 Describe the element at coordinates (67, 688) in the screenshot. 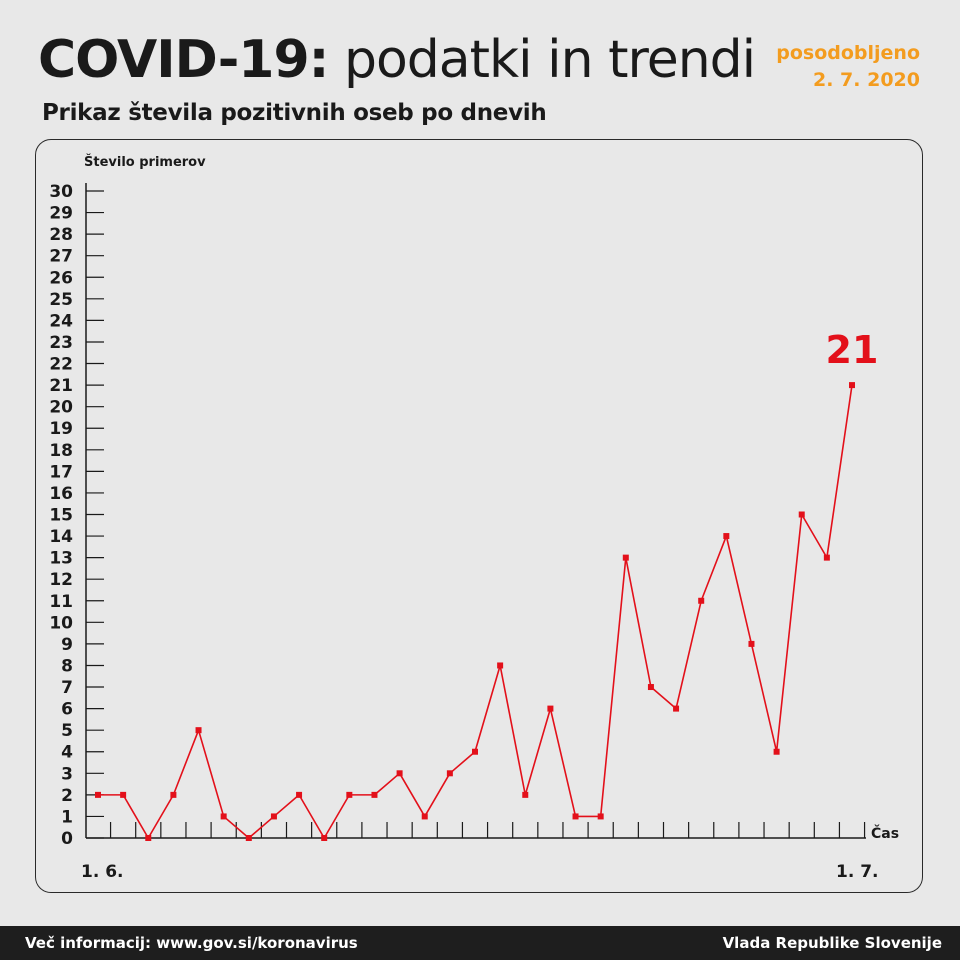

I see `y-tick-label: 7` at that location.